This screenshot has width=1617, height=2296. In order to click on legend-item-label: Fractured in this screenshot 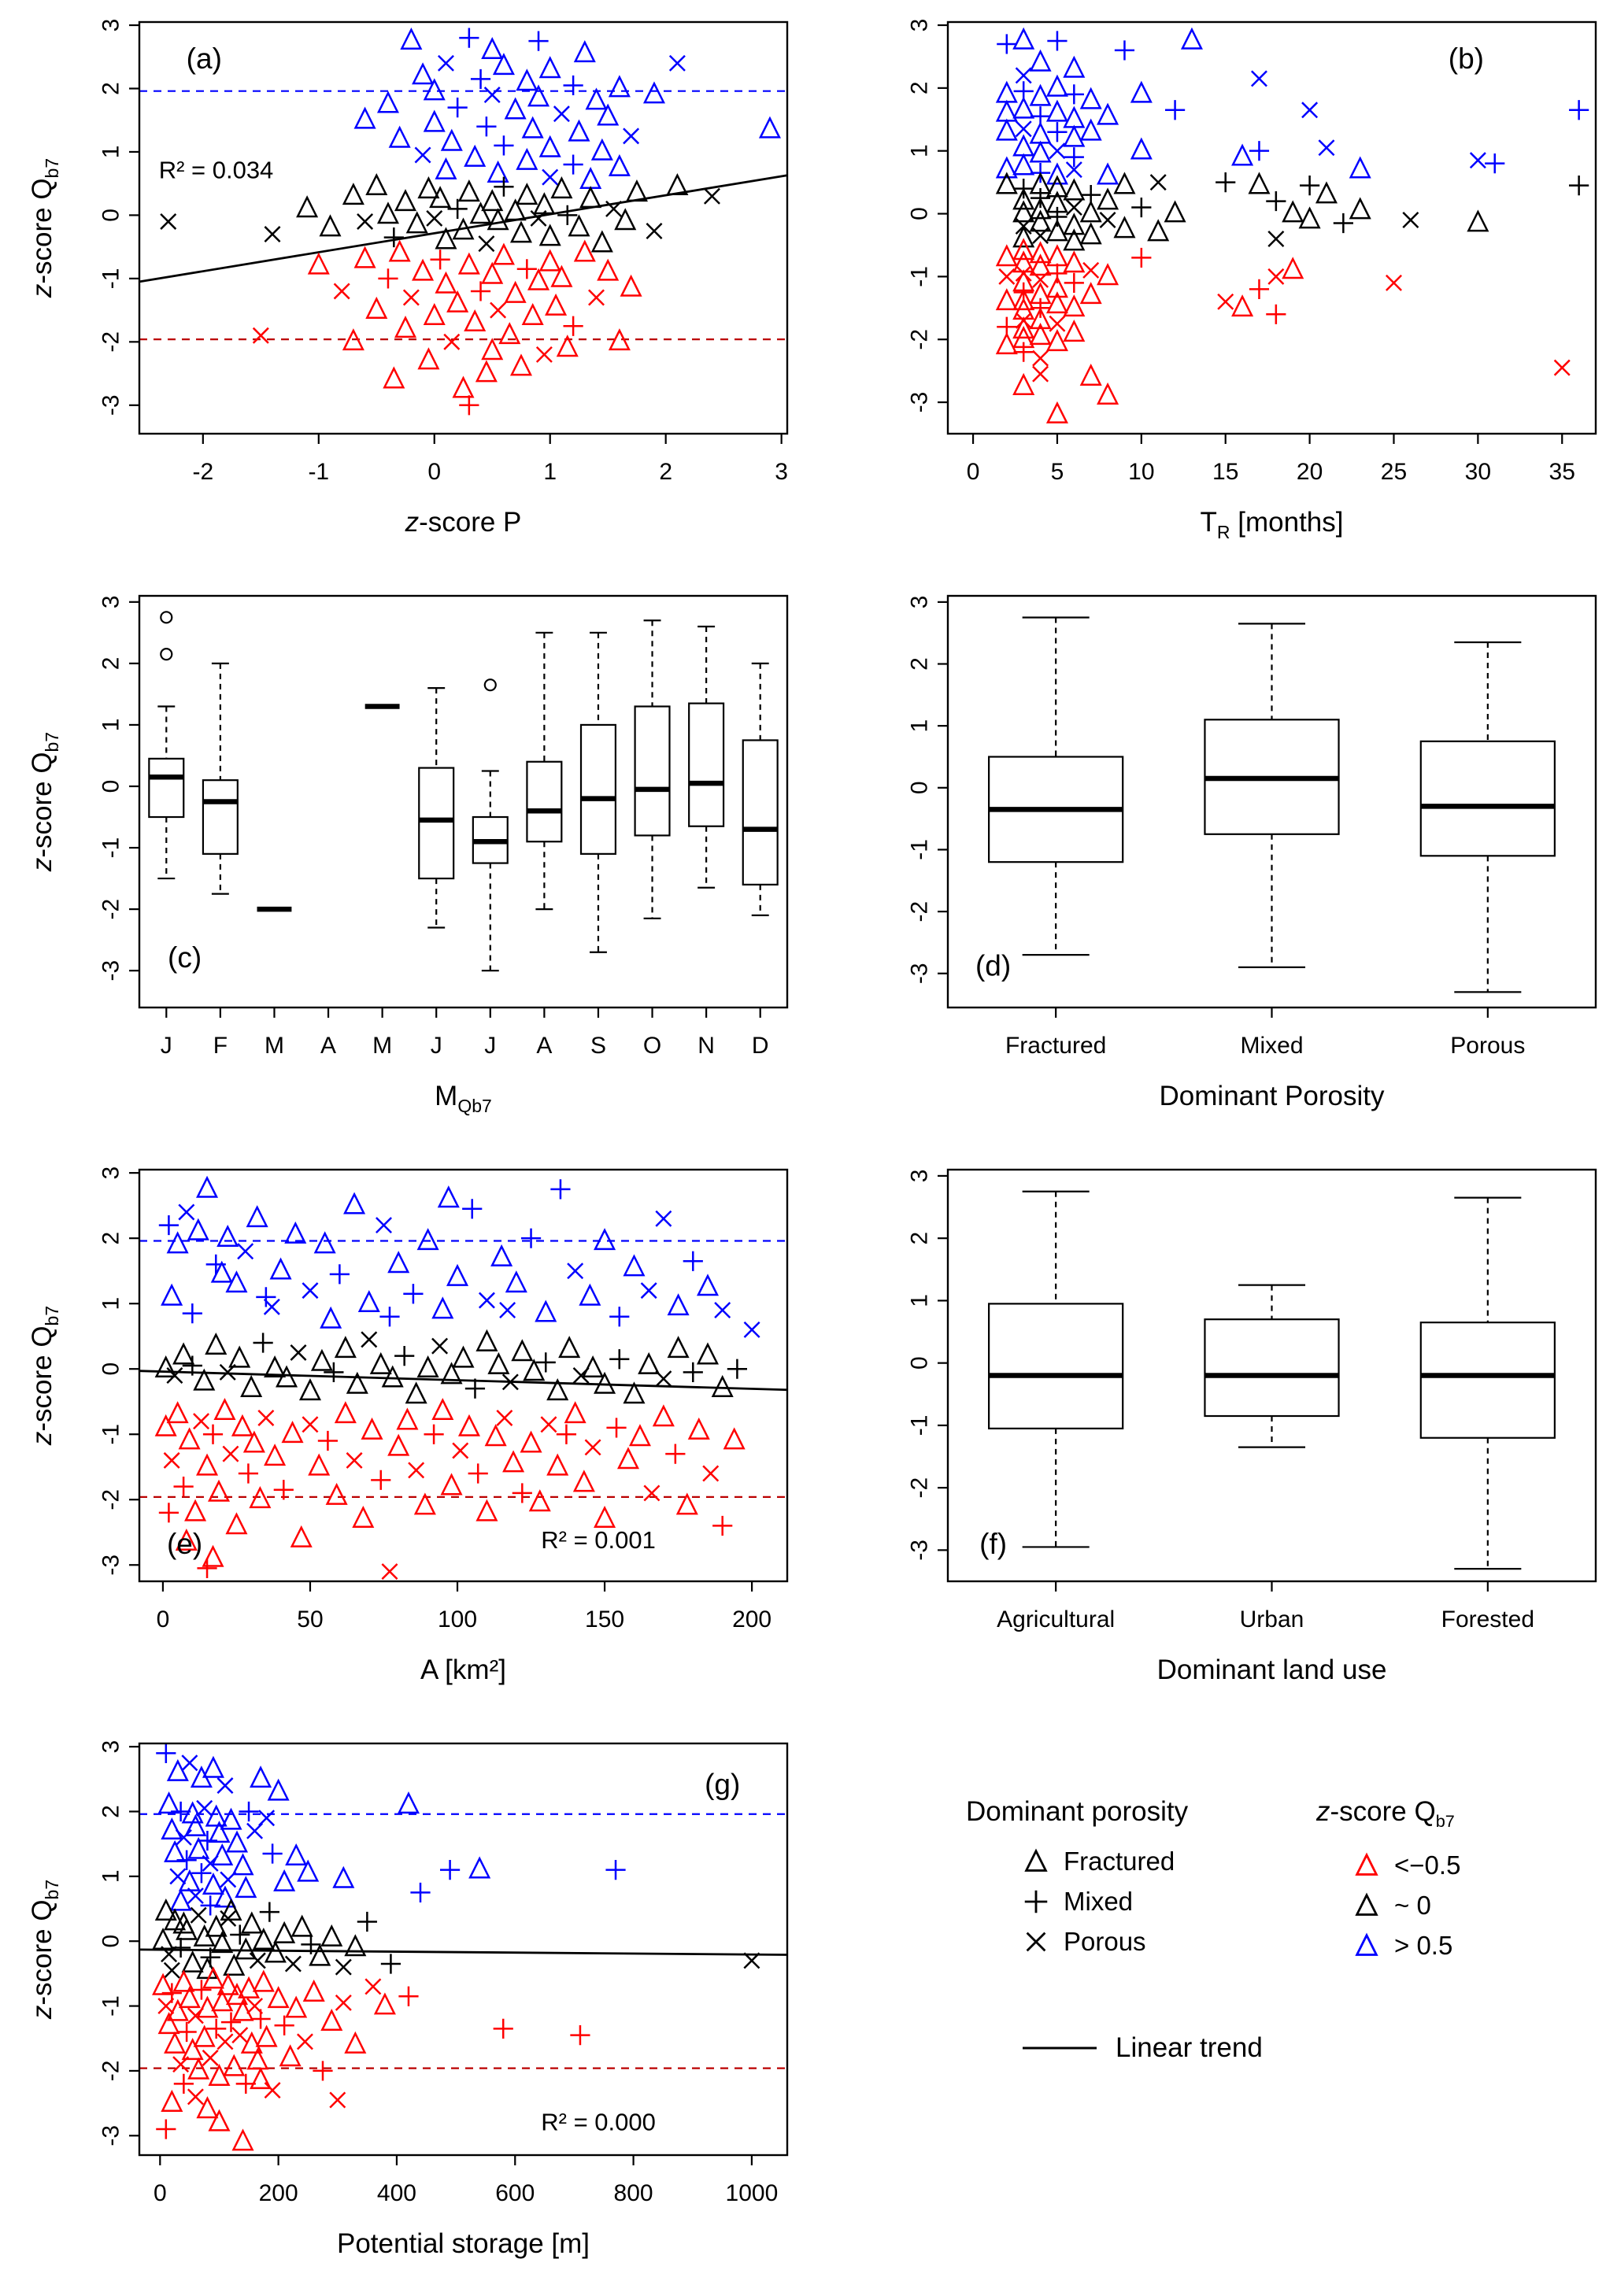, I will do `click(1119, 1861)`.